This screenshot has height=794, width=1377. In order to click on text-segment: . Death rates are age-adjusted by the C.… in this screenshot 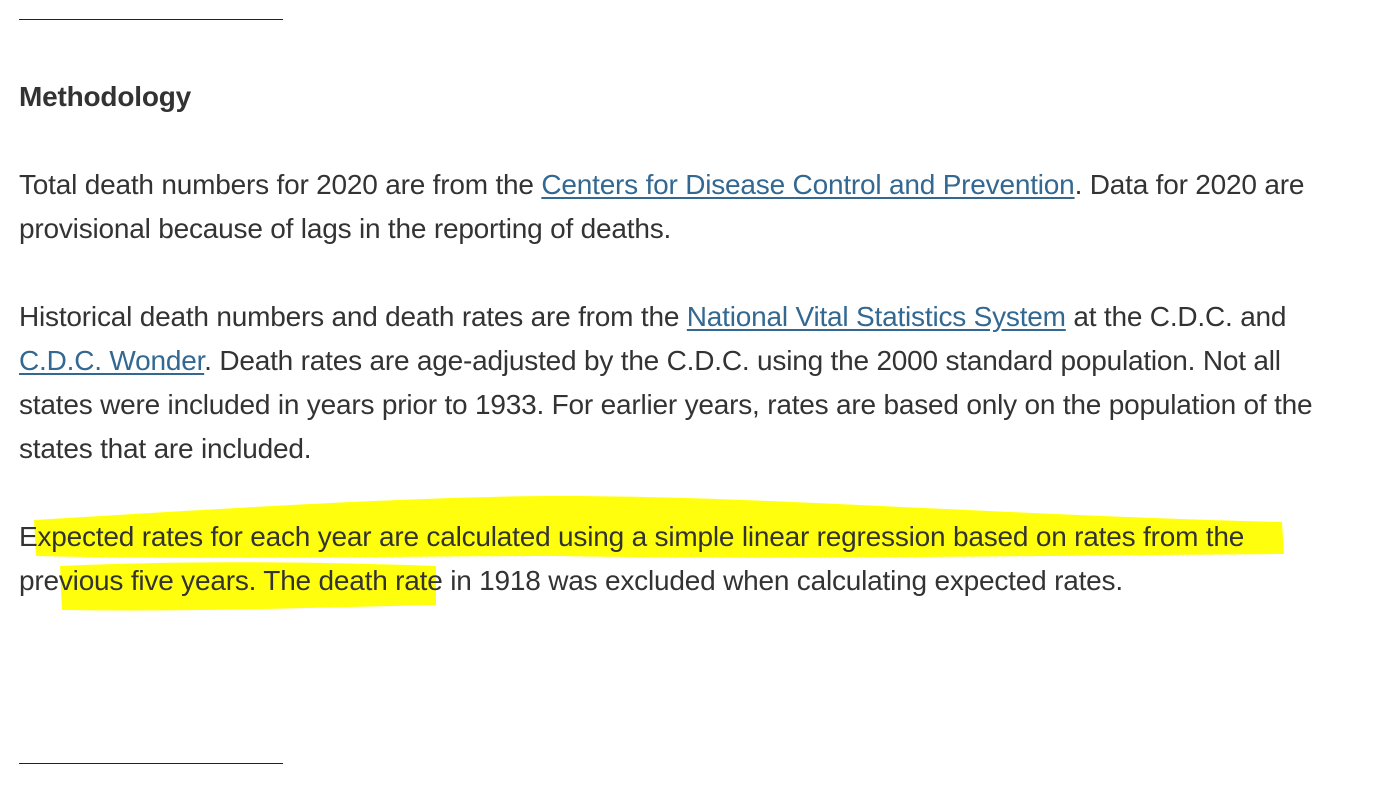, I will do `click(666, 404)`.